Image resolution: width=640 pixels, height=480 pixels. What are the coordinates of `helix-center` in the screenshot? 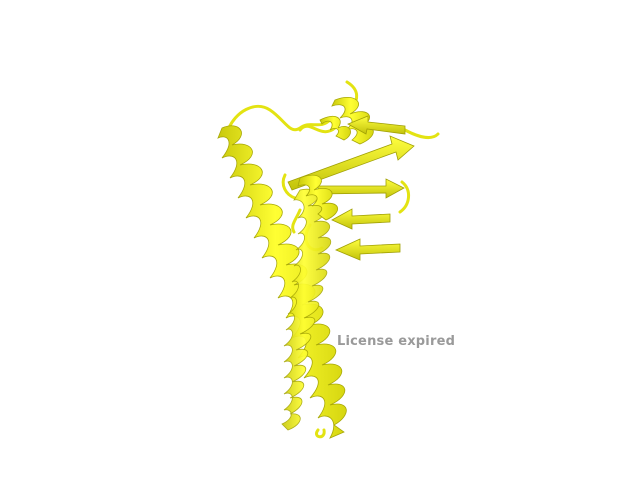 It's located at (306, 309).